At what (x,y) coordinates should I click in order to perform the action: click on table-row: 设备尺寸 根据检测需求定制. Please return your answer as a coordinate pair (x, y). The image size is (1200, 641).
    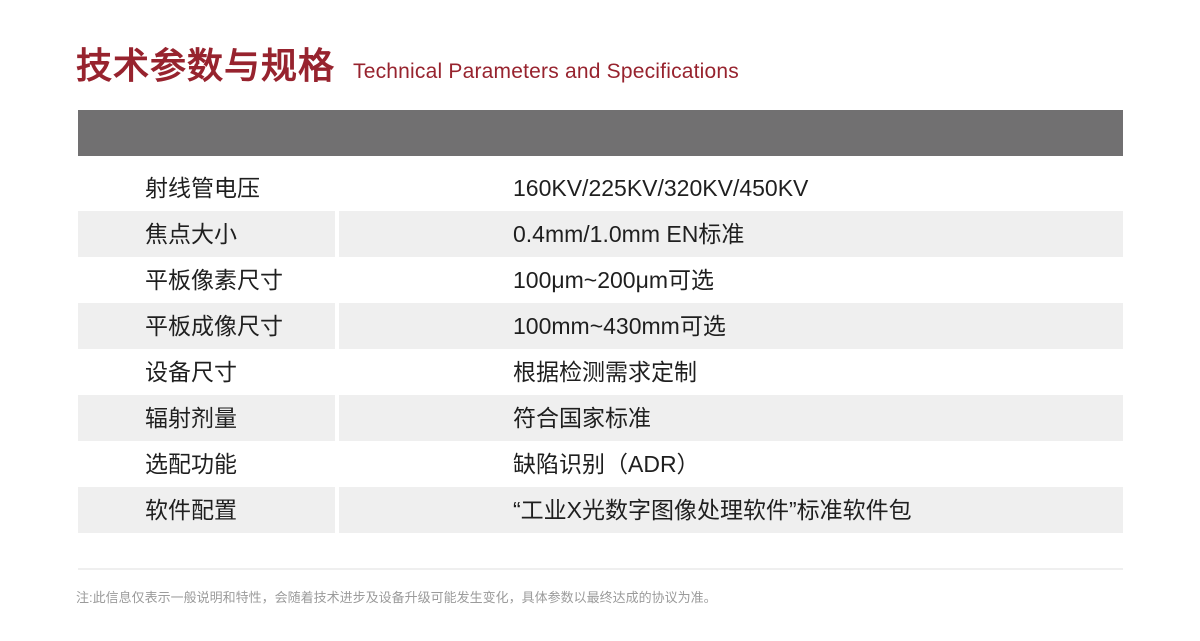
    Looking at the image, I should click on (600, 372).